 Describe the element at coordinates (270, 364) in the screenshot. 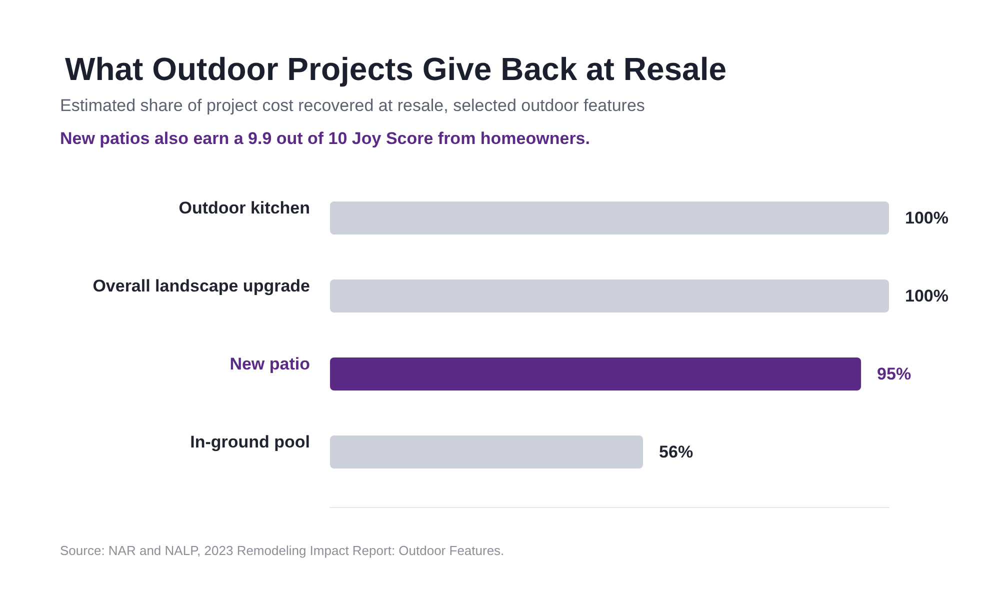

I see `y-tick-label: New patio` at that location.